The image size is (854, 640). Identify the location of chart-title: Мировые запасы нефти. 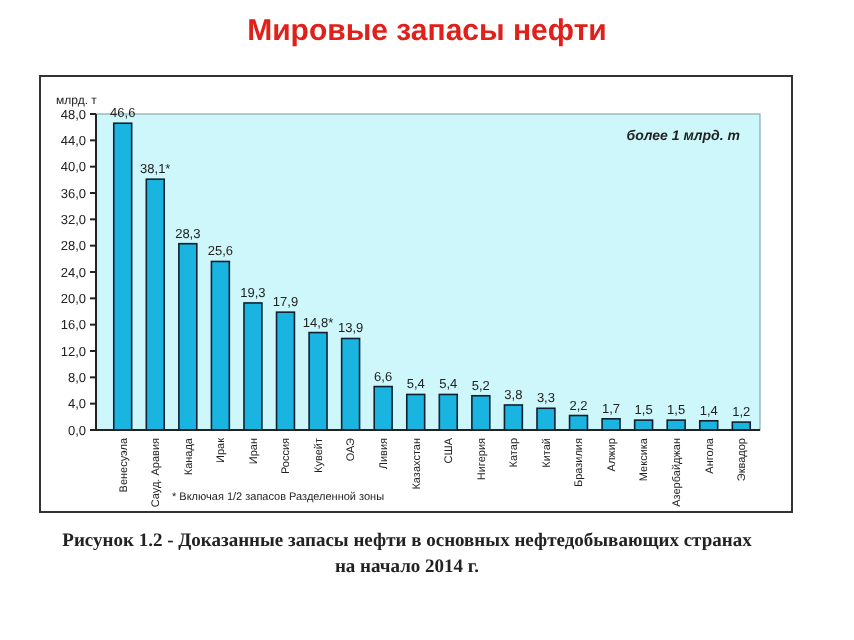
(427, 31).